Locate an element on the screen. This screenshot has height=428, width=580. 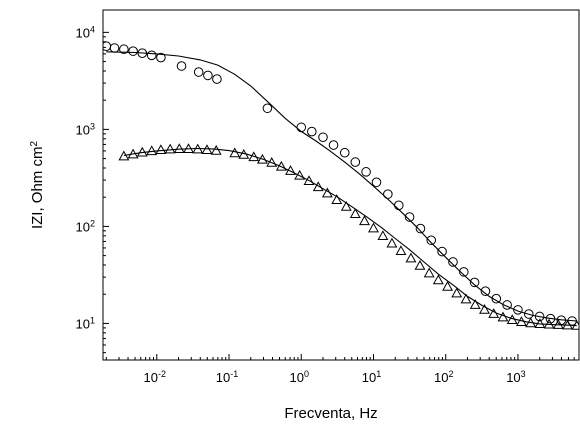
y-axis-title: IZI, Ohm cm2 is located at coordinates (38, 185).